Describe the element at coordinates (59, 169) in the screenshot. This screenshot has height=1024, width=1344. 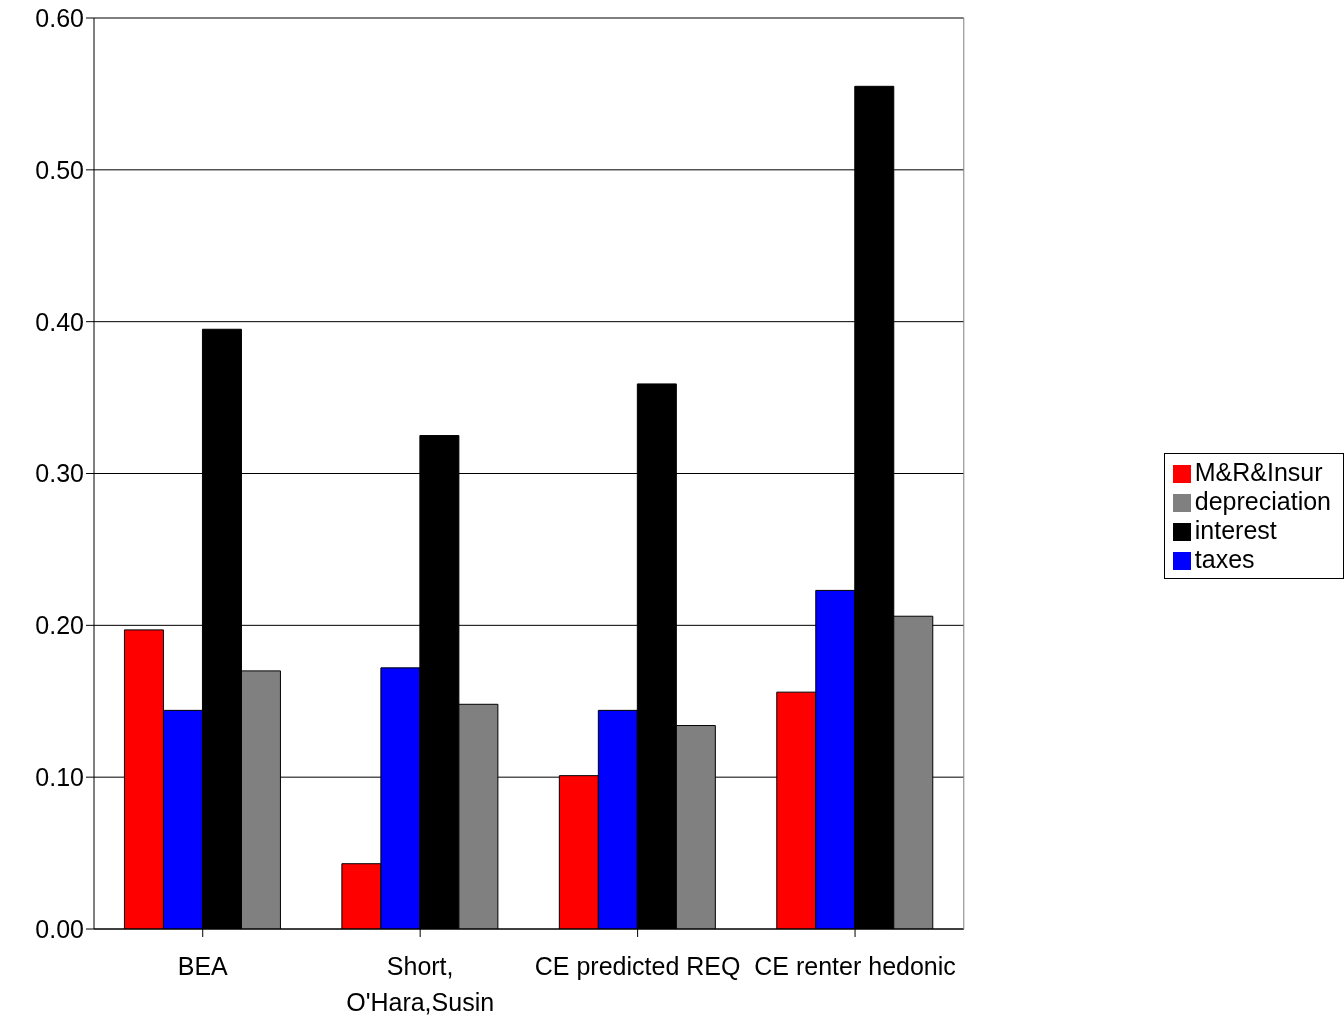
I see `y-tick-label: 0.50` at that location.